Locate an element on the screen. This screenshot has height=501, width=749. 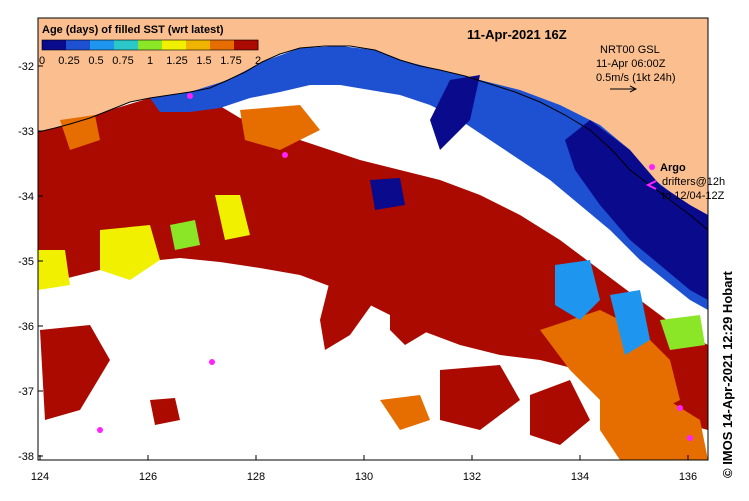
argo-legend-icon is located at coordinates (652, 167).